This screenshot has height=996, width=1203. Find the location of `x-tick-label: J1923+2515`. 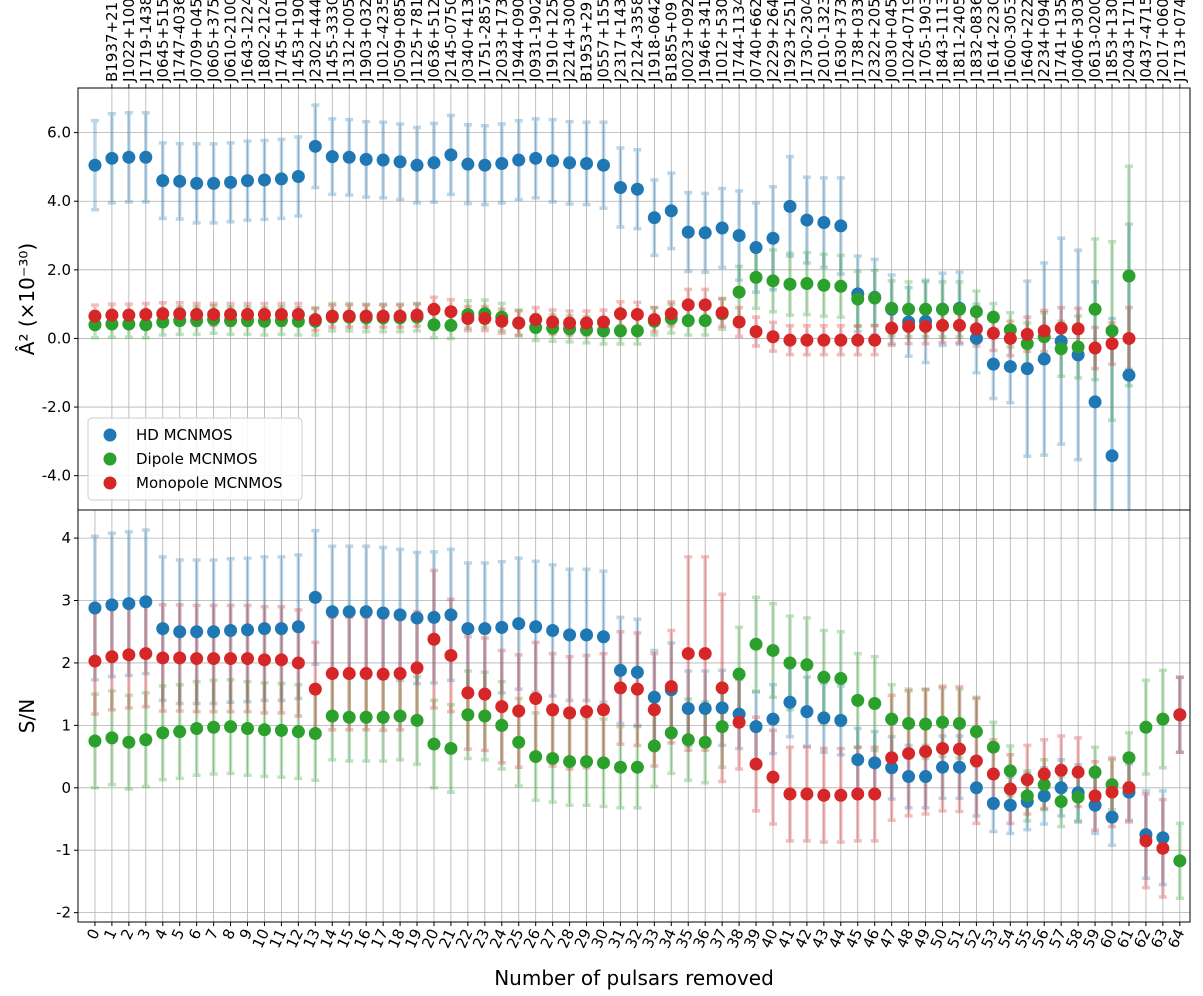

x-tick-label: J1923+2515 is located at coordinates (790, 41).